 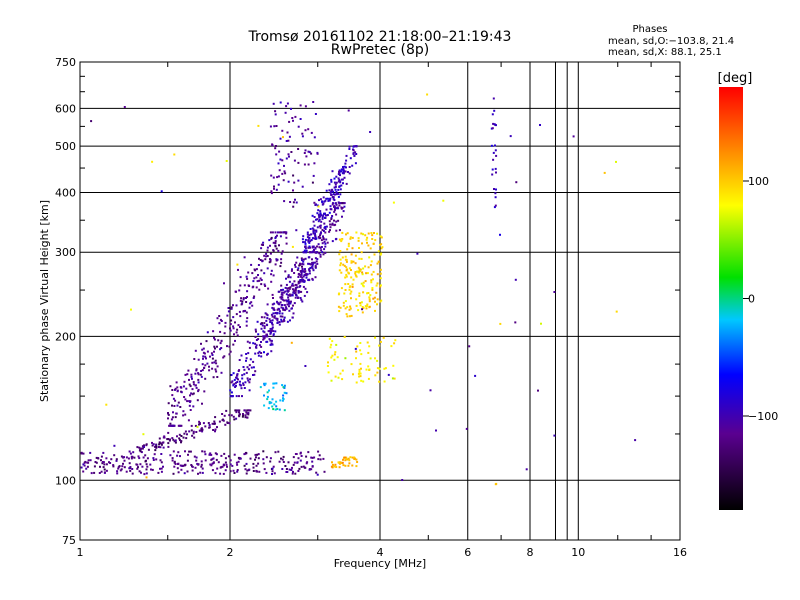 What do you see at coordinates (530, 552) in the screenshot?
I see `x-tick-label: 8` at bounding box center [530, 552].